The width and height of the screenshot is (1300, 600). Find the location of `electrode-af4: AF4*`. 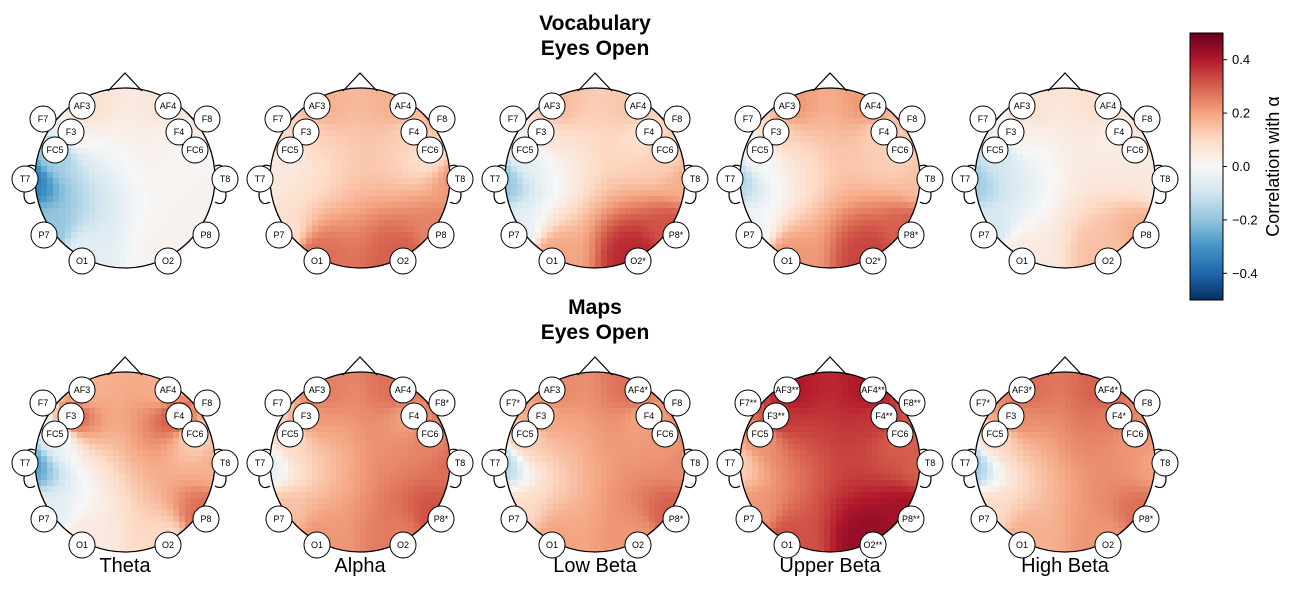

electrode-af4: AF4* is located at coordinates (638, 390).